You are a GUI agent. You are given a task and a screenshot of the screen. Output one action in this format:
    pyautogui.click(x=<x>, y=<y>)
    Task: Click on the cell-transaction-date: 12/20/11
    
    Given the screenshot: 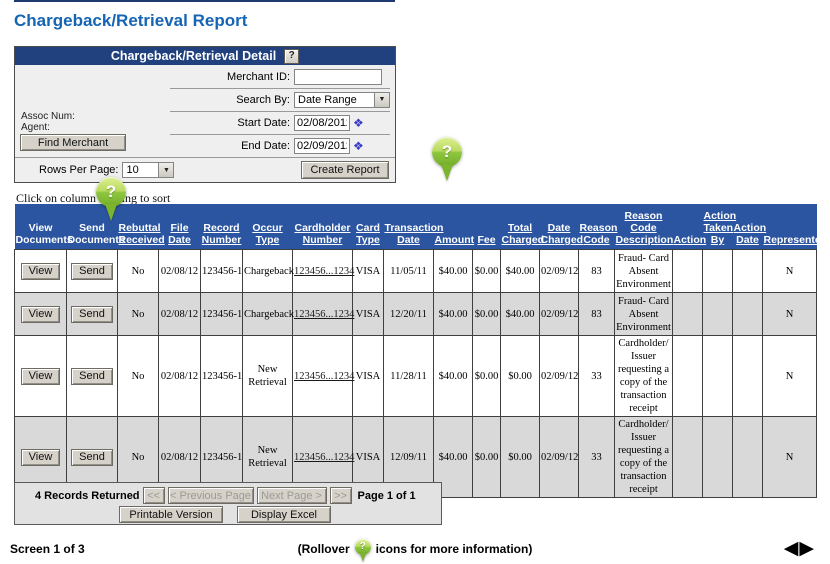 What is the action you would take?
    pyautogui.click(x=408, y=314)
    